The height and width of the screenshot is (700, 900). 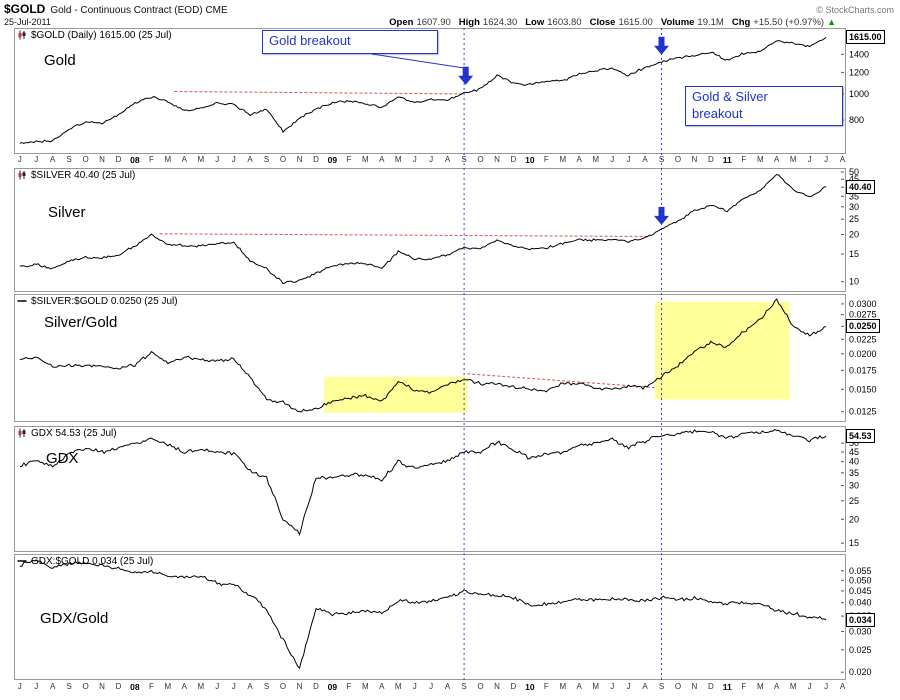 What do you see at coordinates (863, 304) in the screenshot?
I see `y-tick-label: 0.0300` at bounding box center [863, 304].